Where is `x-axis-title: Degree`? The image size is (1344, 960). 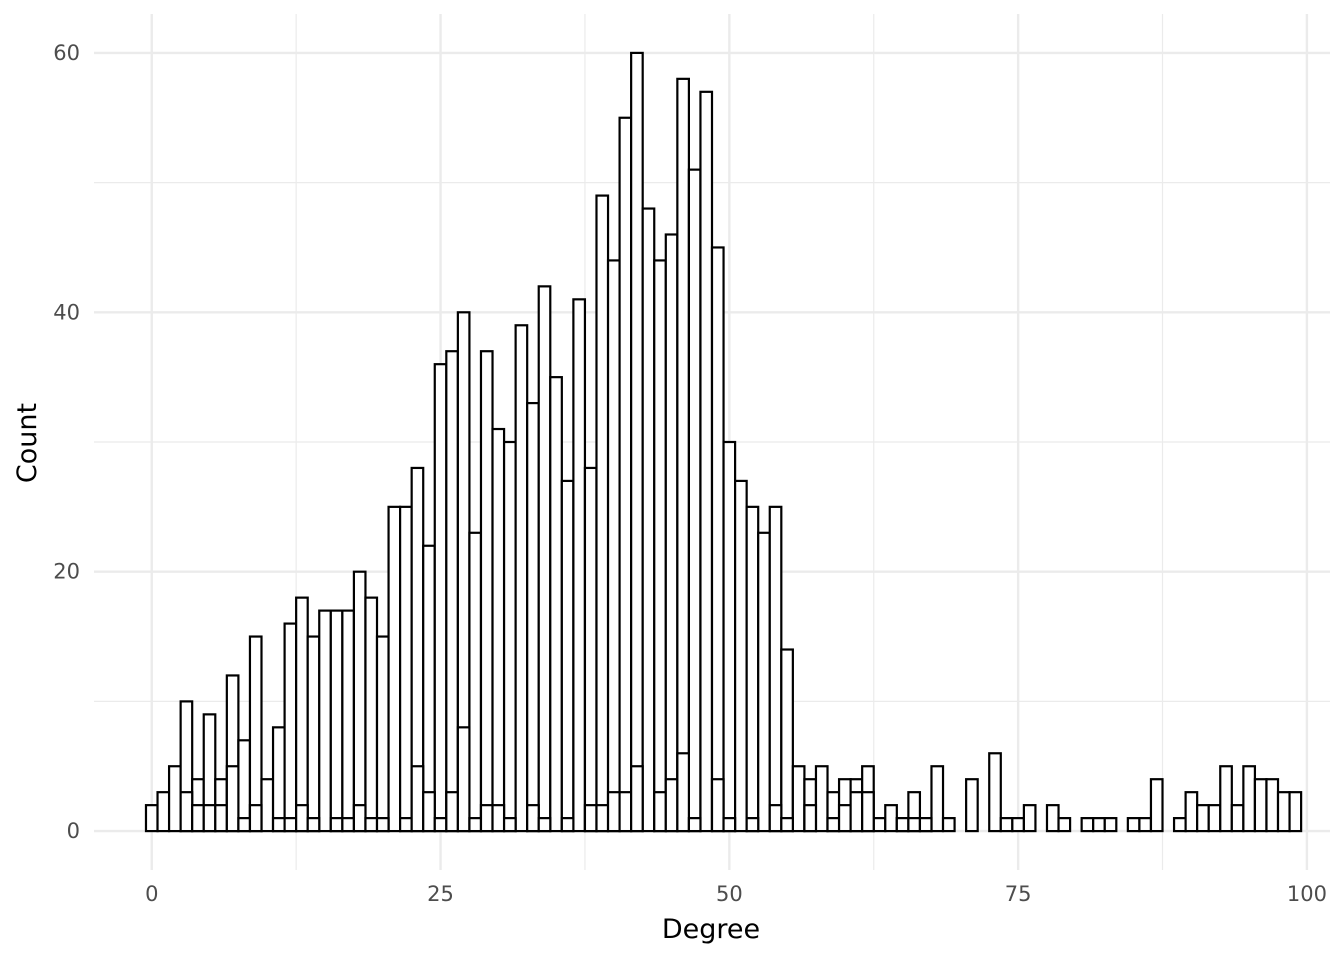 x-axis-title: Degree is located at coordinates (711, 929).